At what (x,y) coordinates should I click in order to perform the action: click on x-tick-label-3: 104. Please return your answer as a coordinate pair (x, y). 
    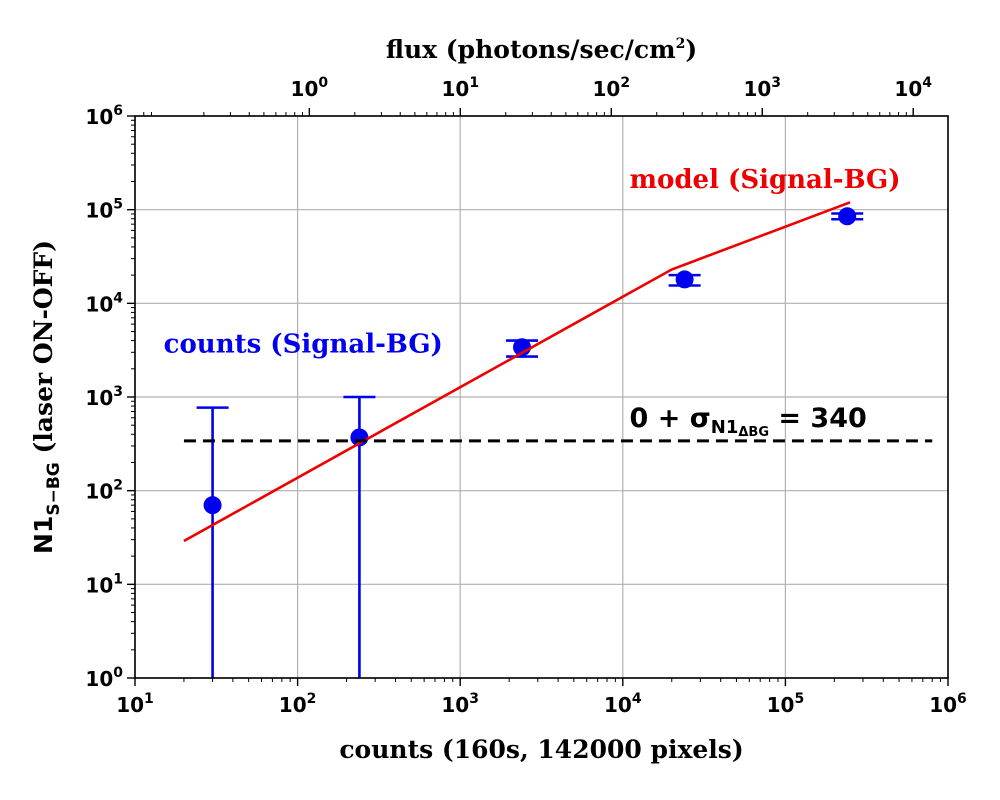
    Looking at the image, I should click on (623, 704).